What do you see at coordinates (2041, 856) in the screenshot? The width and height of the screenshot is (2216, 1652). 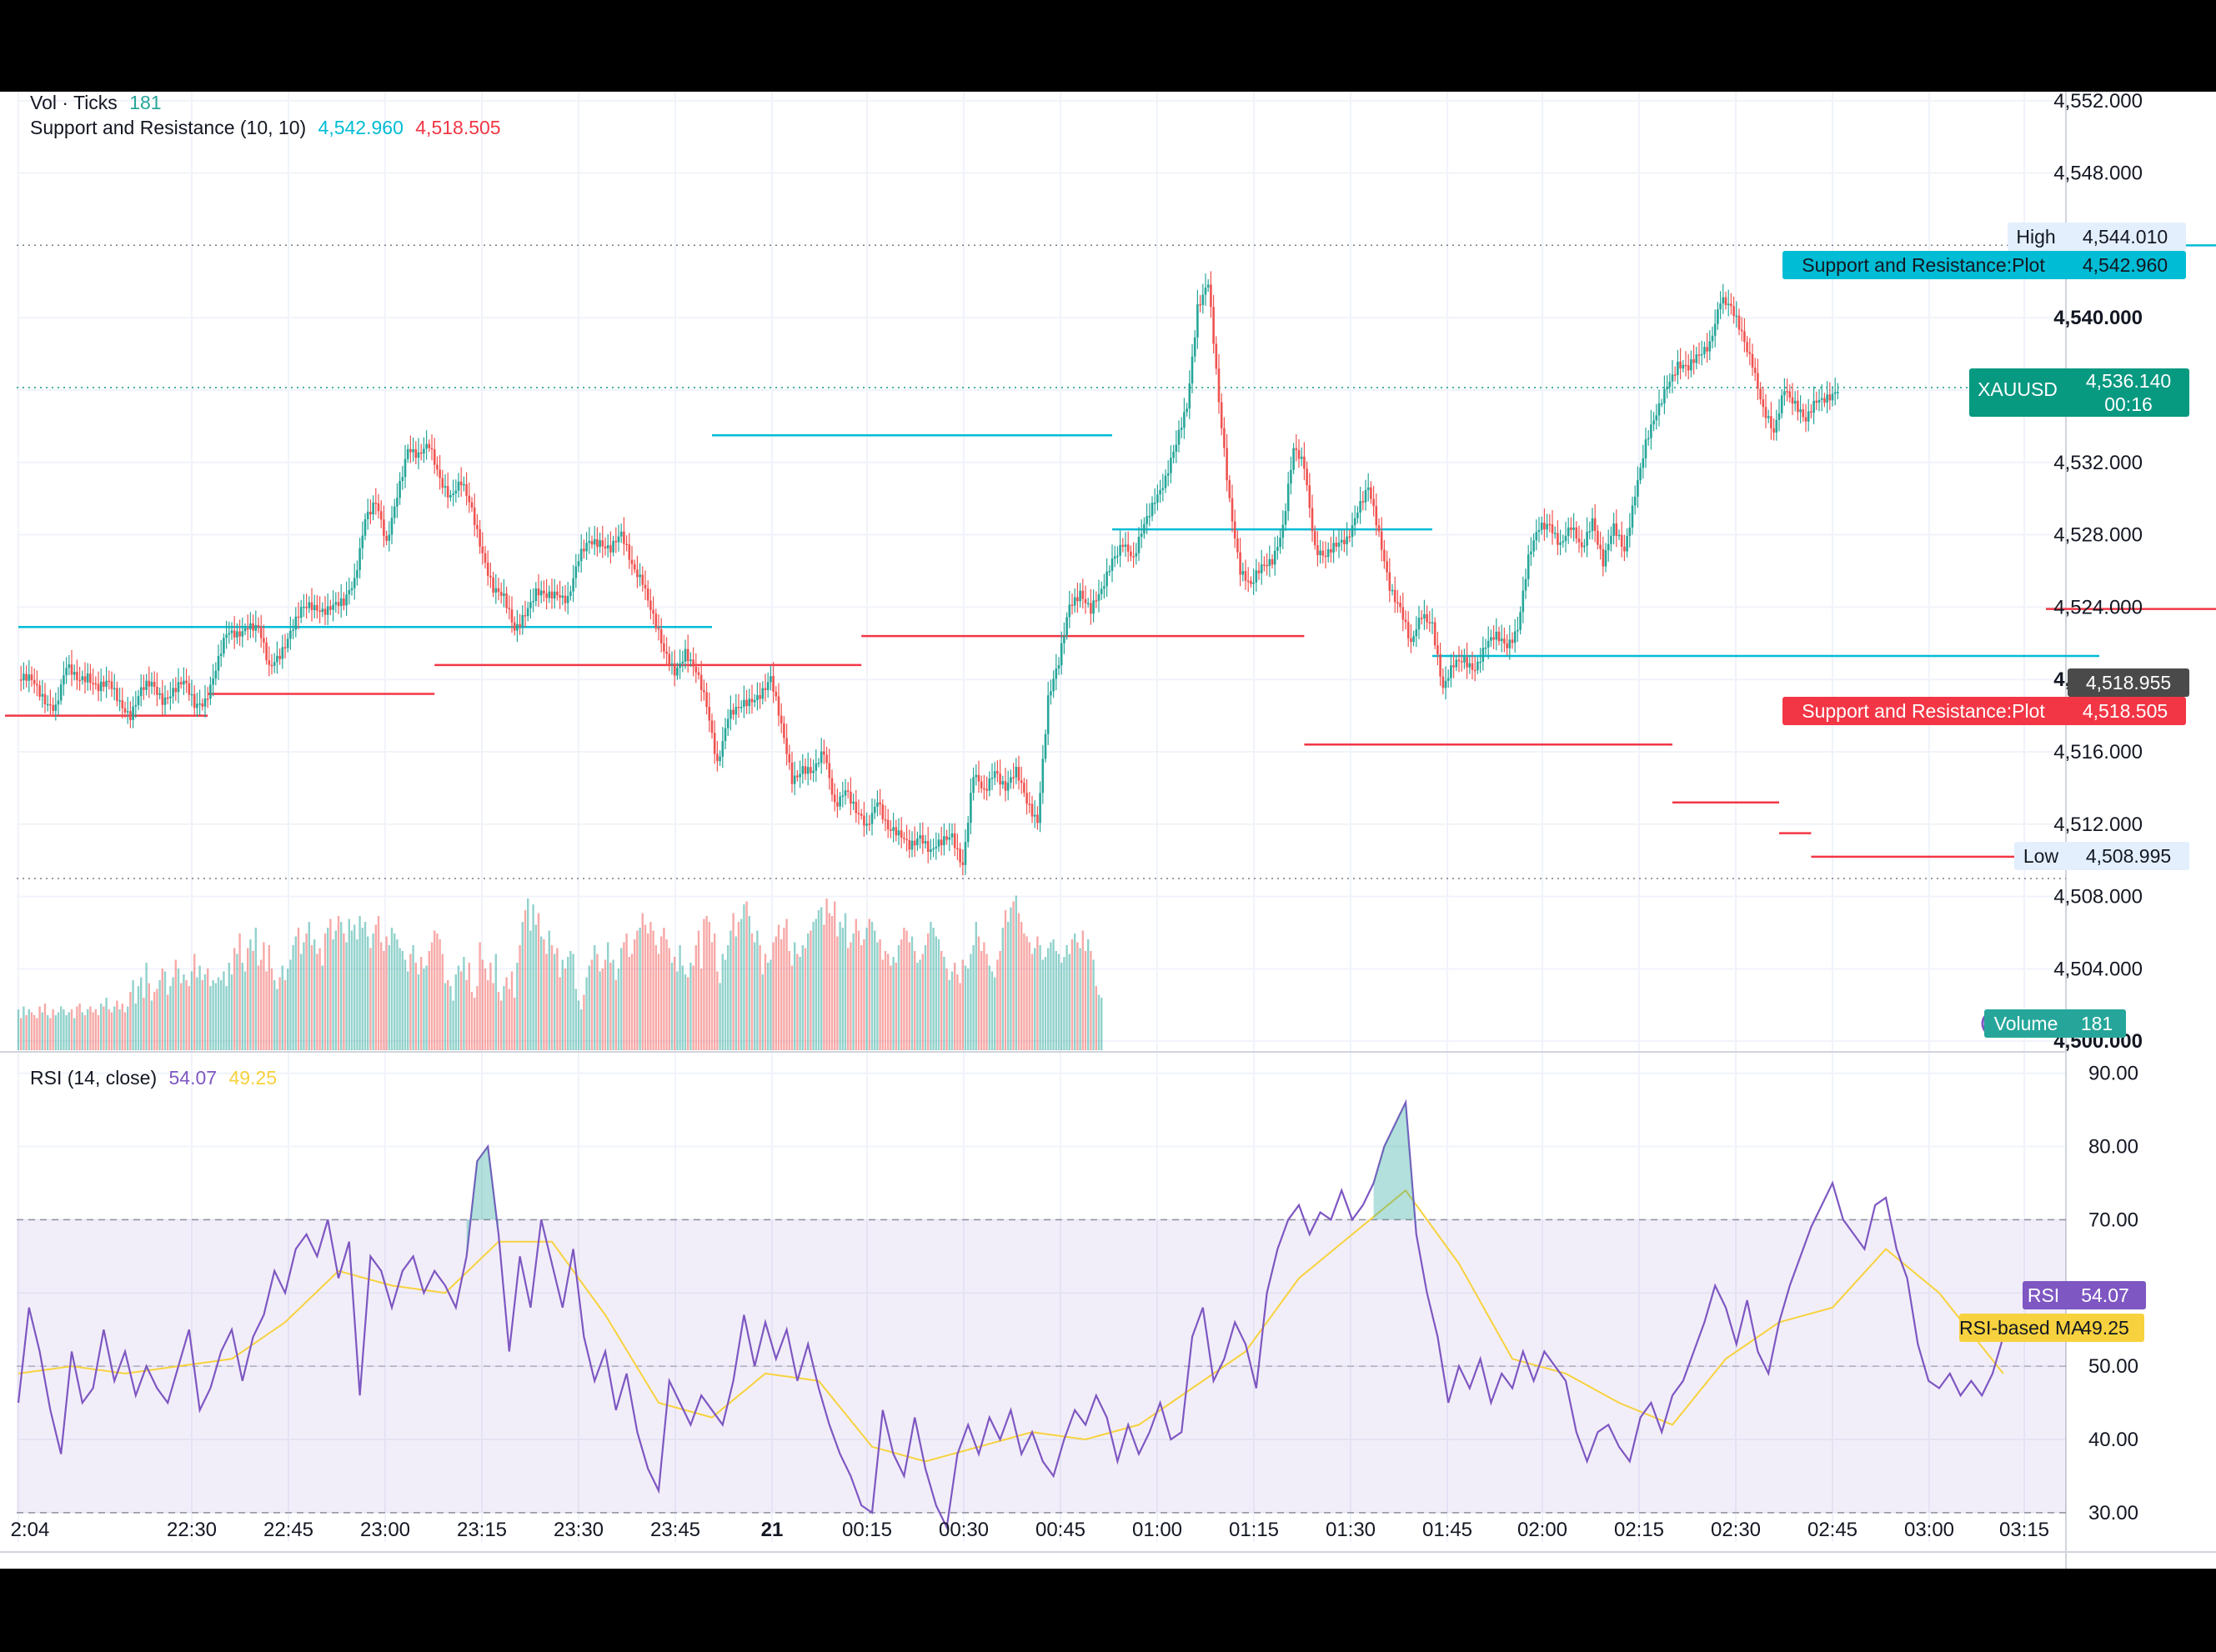 I see `low-tag-label: Low` at bounding box center [2041, 856].